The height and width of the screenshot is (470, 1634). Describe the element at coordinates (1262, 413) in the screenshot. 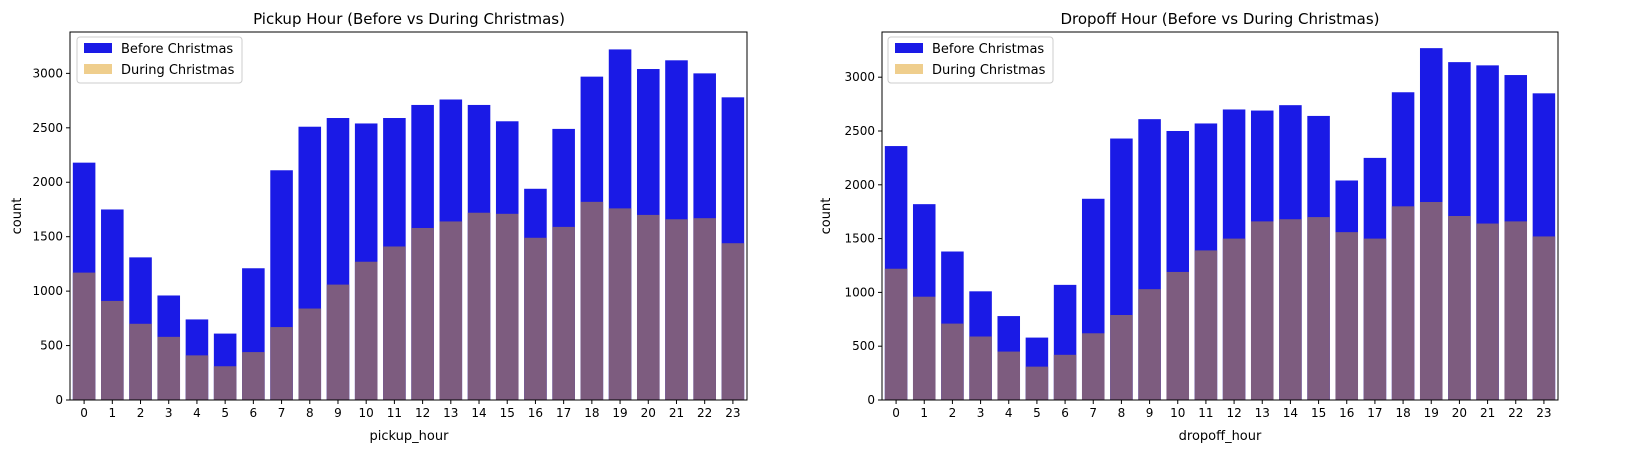

I see `x-tick-label: 13` at that location.